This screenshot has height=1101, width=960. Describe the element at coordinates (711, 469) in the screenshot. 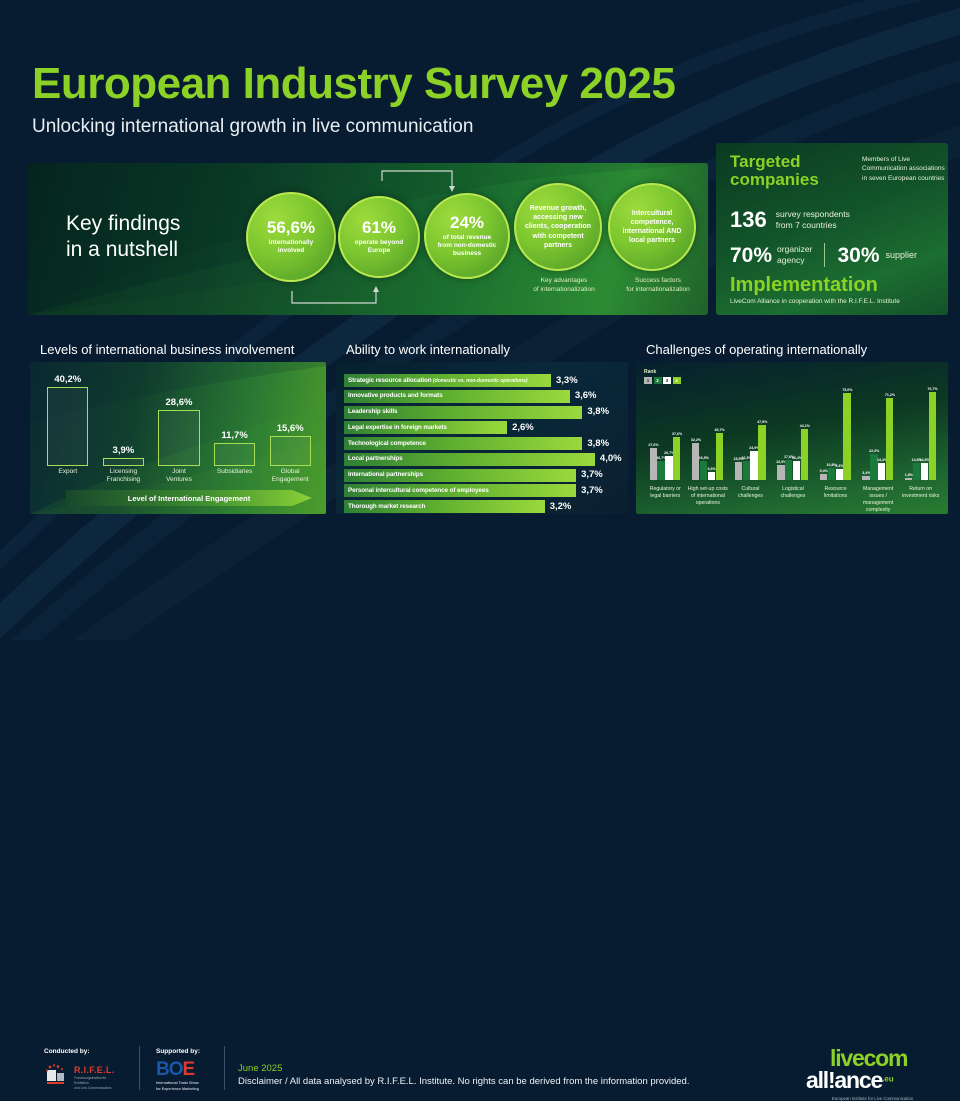

I see `chart3-bar-value: 6,6%` at that location.